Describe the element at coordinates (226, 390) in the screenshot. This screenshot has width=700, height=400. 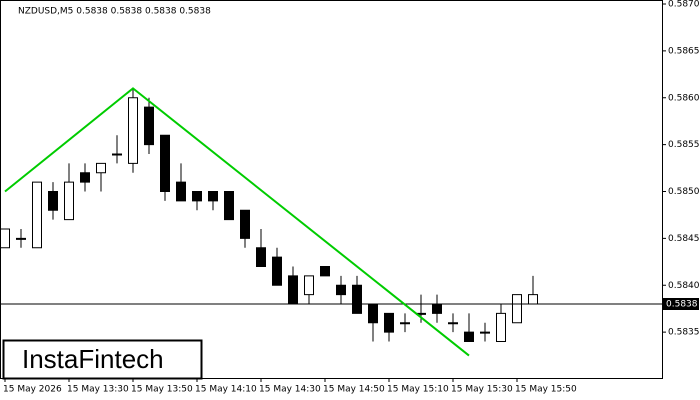
I see `x-tick-label: 15 May 14:10` at that location.